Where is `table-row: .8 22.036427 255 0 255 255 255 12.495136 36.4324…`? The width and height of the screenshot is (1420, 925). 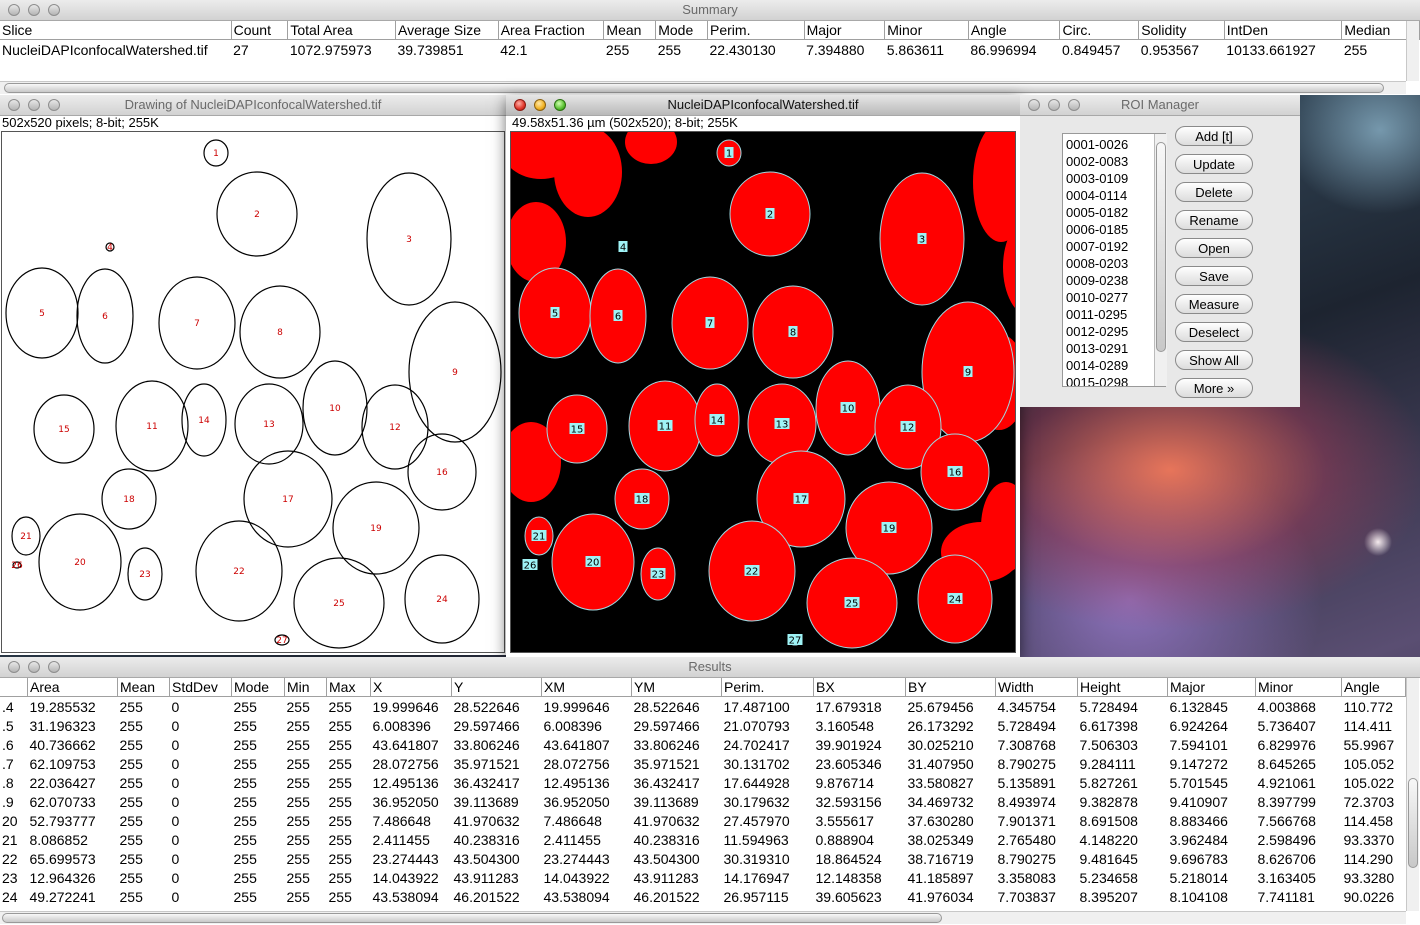
table-row: .8 22.036427 255 0 255 255 255 12.495136 36.4324… is located at coordinates (703, 782).